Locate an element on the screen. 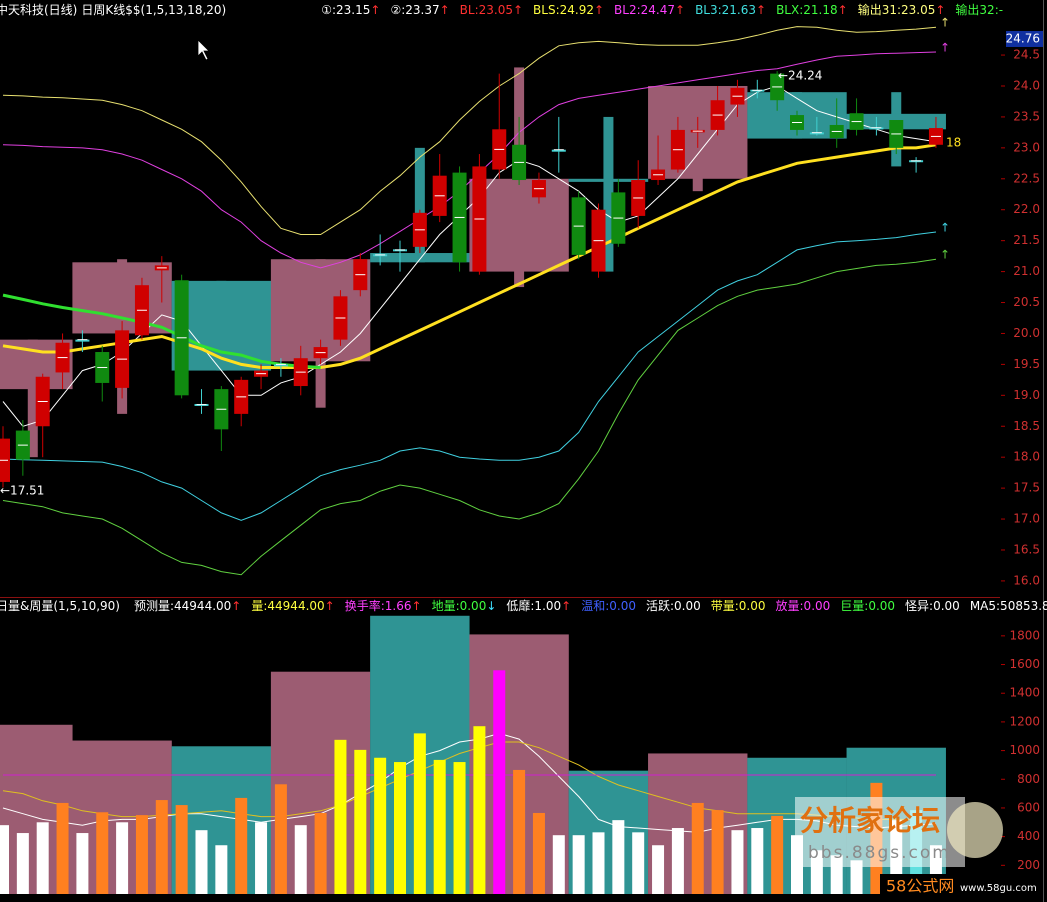  indicator-value: BLS:24.92 is located at coordinates (563, 10).